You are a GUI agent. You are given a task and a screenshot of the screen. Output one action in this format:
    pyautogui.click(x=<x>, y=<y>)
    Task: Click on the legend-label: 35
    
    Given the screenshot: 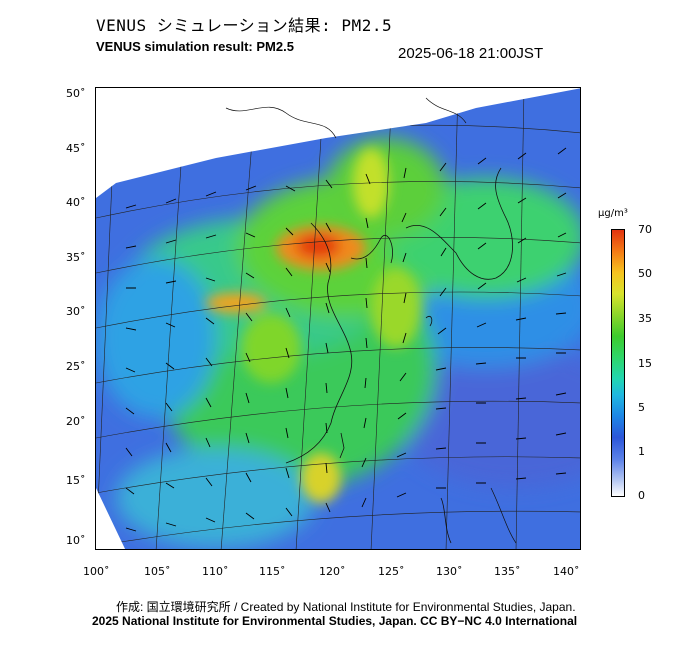 What is the action you would take?
    pyautogui.click(x=645, y=318)
    